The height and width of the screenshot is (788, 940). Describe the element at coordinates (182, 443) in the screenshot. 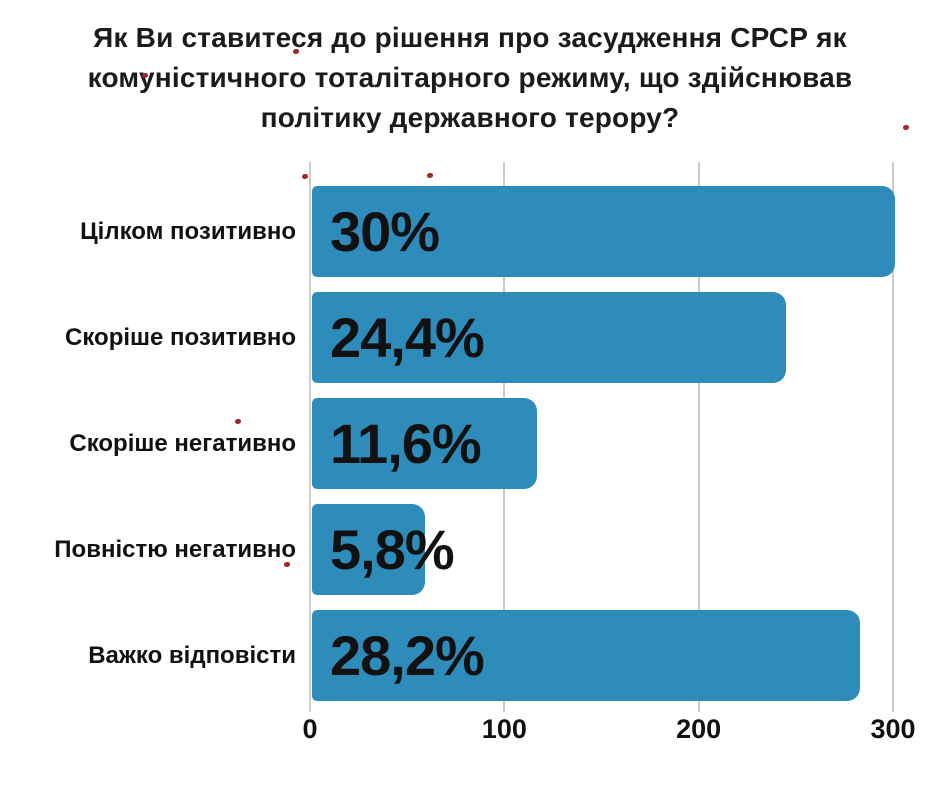

I see `category-label: Скоріше негативно` at that location.